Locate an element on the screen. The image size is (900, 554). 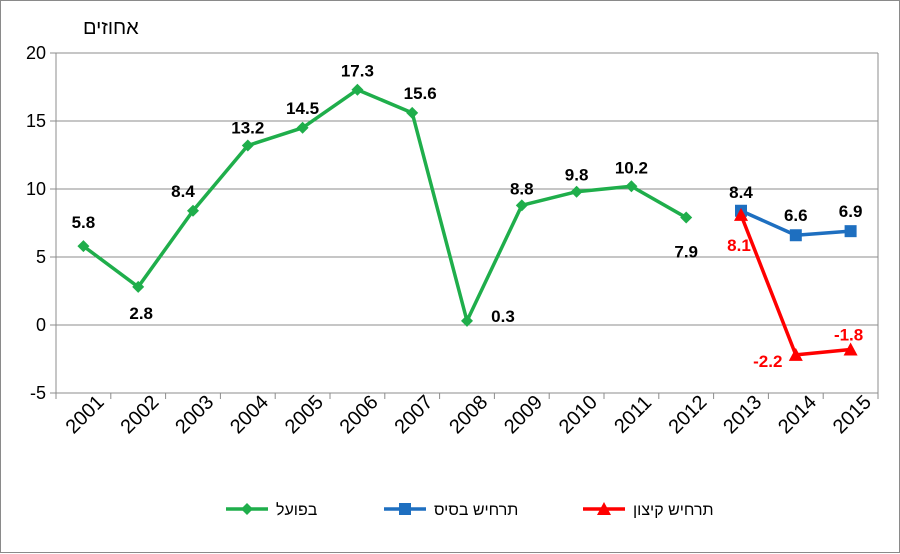
data-label: 10.2 is located at coordinates (631, 167).